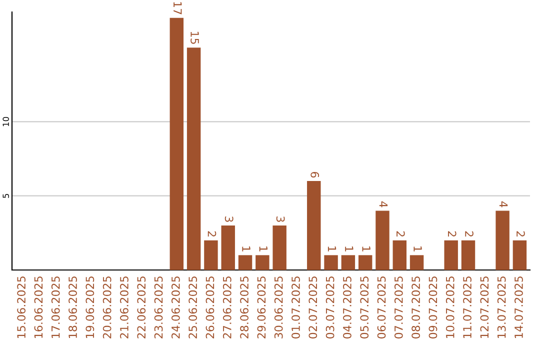 This screenshot has height=340, width=540. What do you see at coordinates (244, 307) in the screenshot?
I see `x-tick-label: 28.06.2025` at bounding box center [244, 307].